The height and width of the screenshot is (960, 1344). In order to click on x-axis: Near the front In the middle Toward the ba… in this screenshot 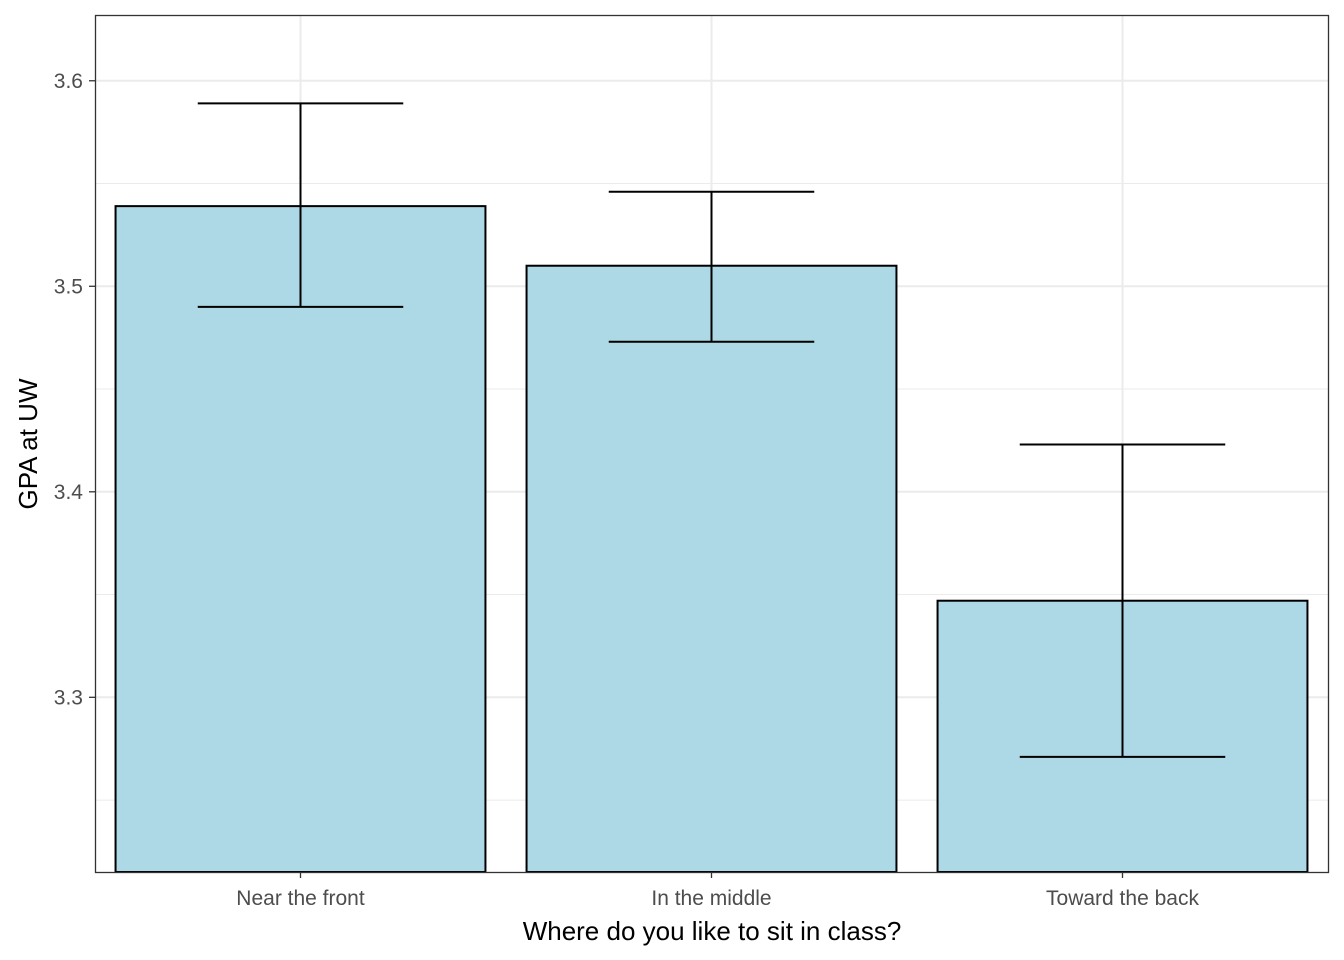, I will do `click(717, 891)`.